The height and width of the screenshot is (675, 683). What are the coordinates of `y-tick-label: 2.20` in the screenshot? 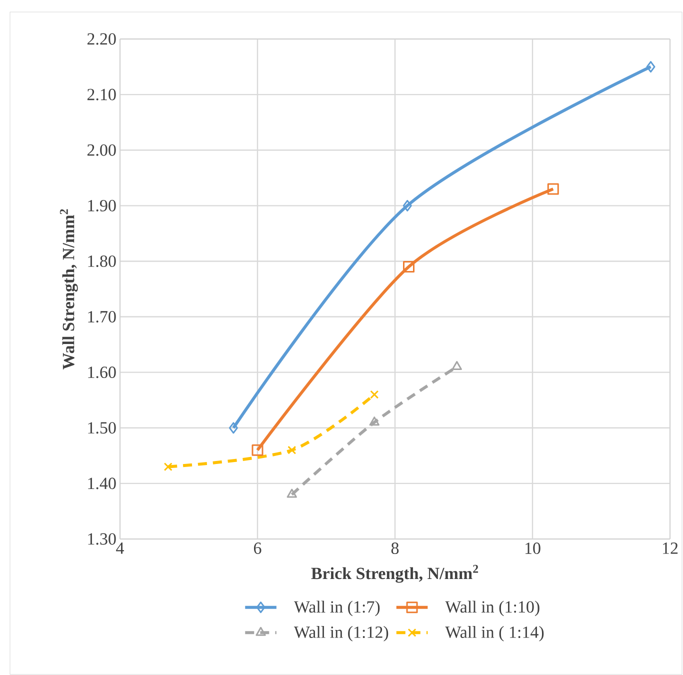 It's located at (101, 39).